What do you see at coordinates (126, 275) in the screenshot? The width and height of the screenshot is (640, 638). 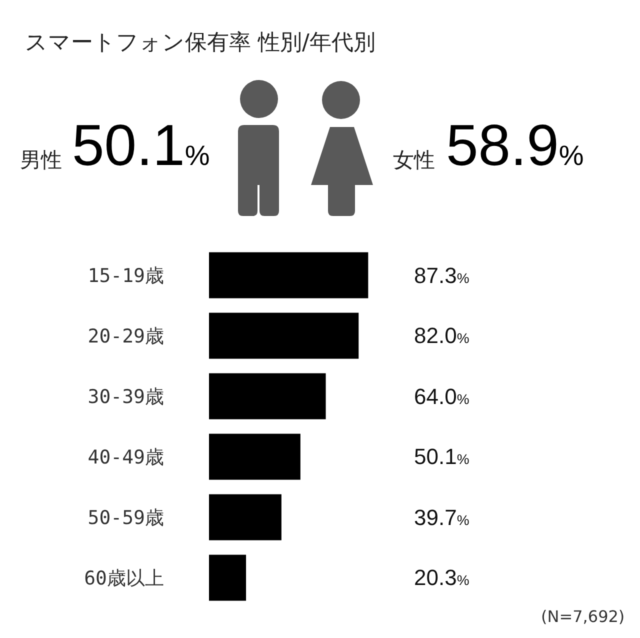 I see `y-tick-label: 15-19歳` at bounding box center [126, 275].